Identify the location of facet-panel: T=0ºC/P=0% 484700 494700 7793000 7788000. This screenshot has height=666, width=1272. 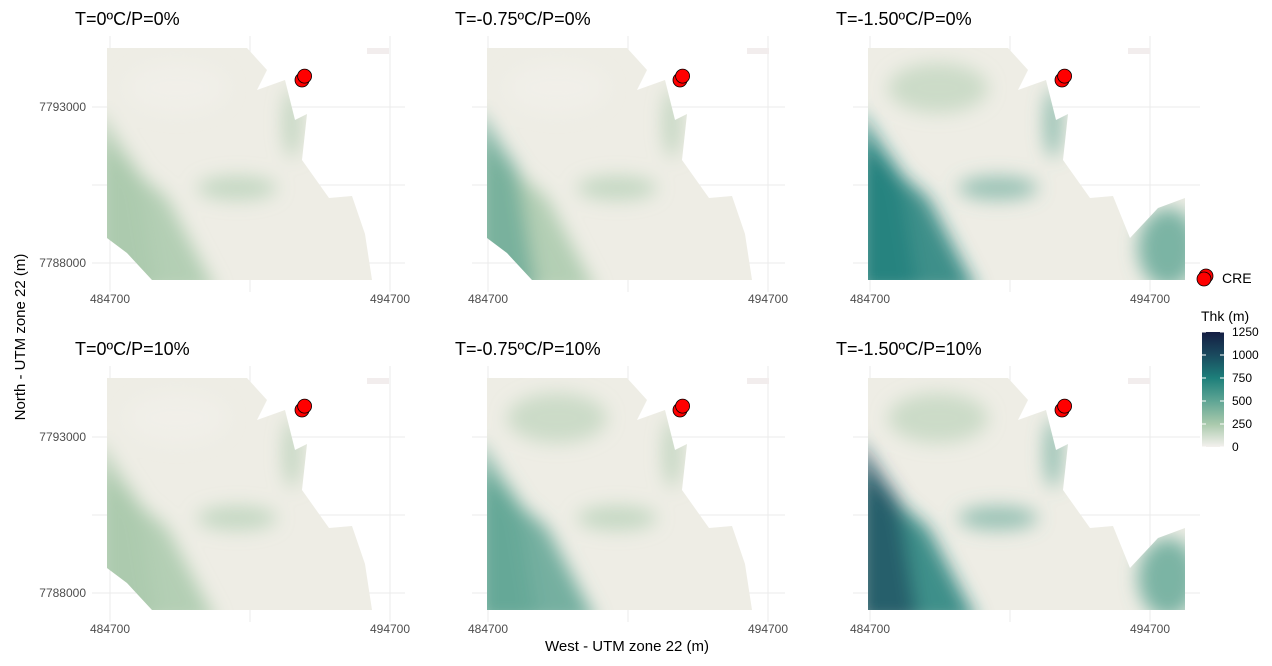
(224, 157).